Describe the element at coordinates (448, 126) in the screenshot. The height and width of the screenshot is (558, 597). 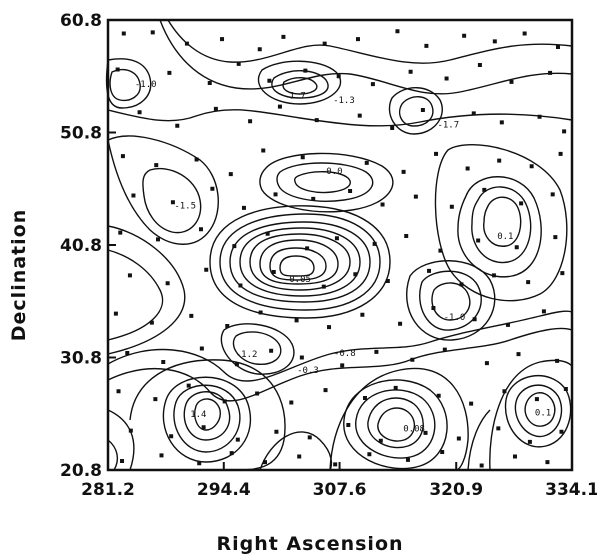
I see `contour-level-label: -1.7` at that location.